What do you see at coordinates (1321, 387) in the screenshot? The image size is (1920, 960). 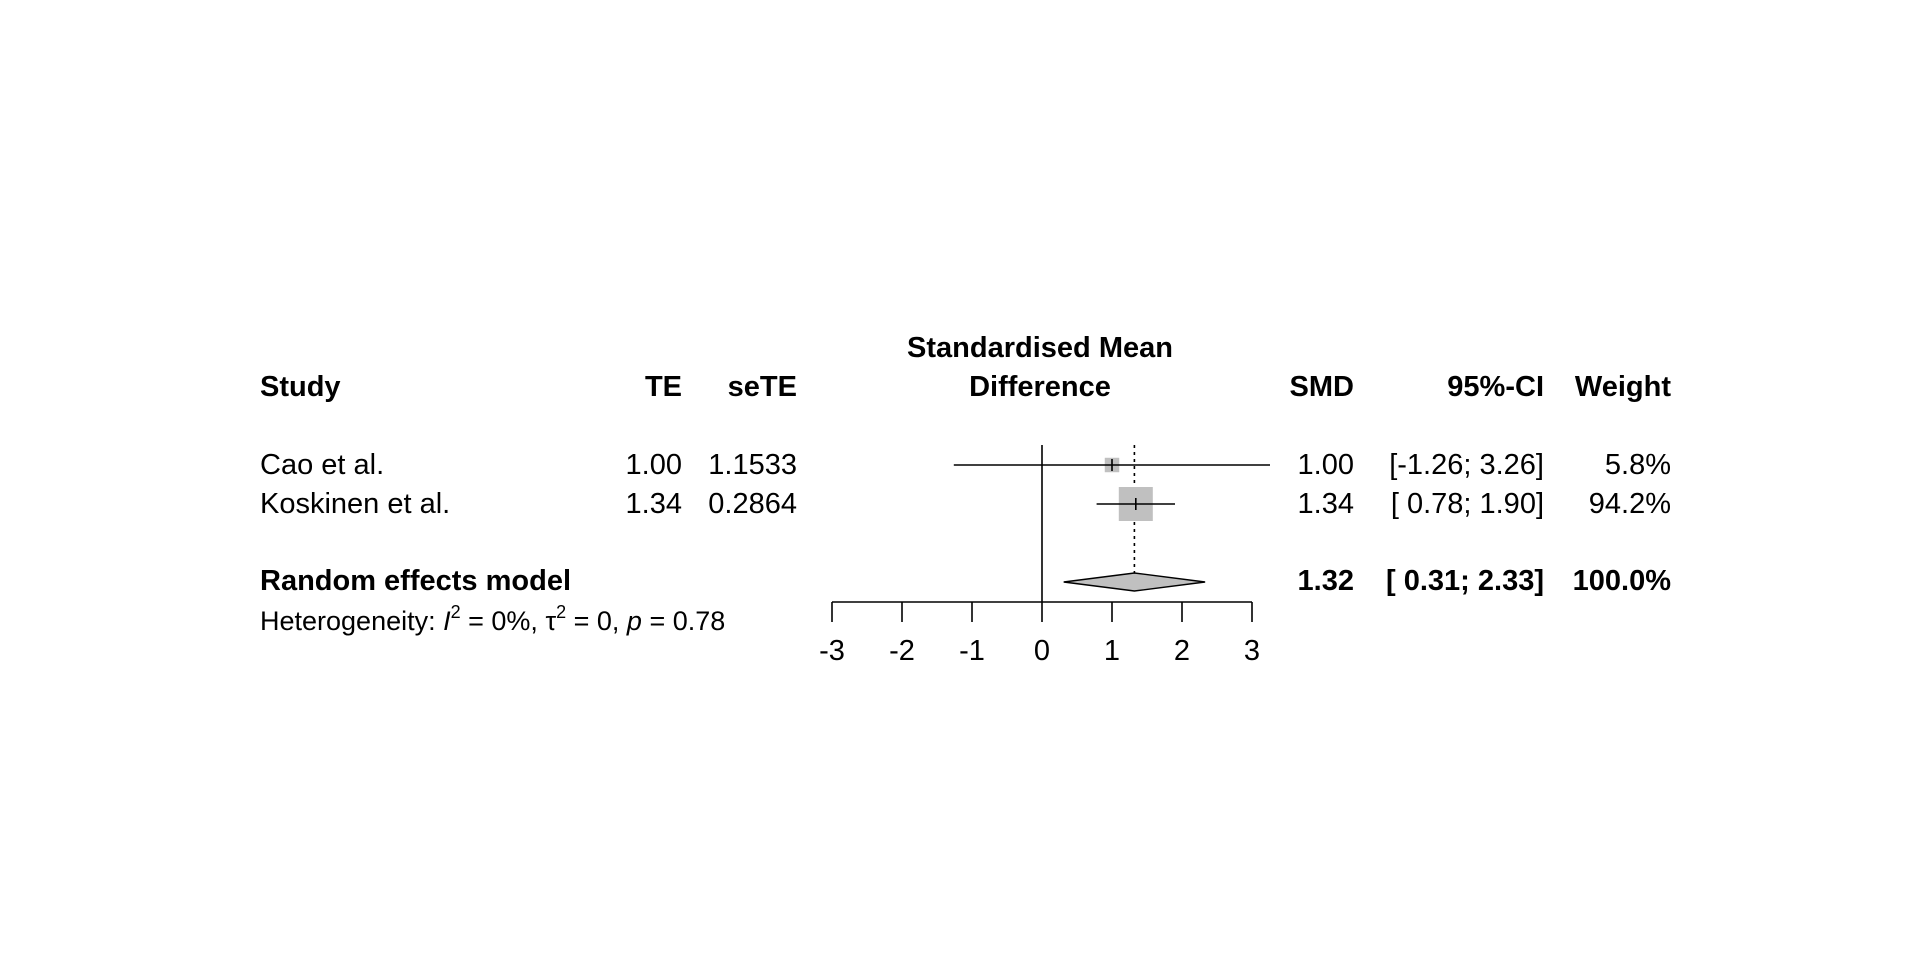 I see `header-smd: SMD` at bounding box center [1321, 387].